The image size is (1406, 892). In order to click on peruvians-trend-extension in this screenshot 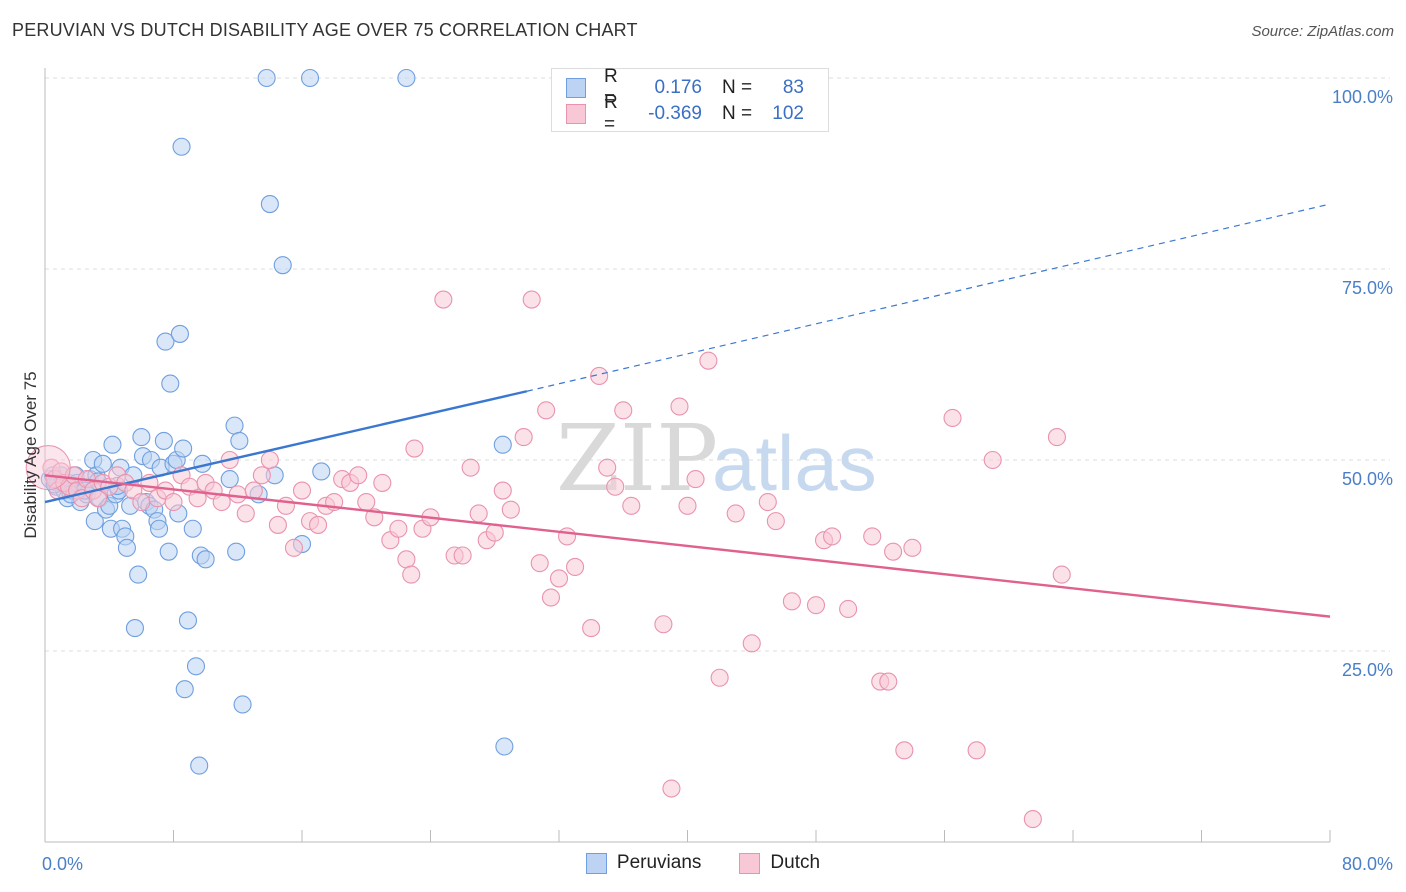, I will do `click(928, 297)`.